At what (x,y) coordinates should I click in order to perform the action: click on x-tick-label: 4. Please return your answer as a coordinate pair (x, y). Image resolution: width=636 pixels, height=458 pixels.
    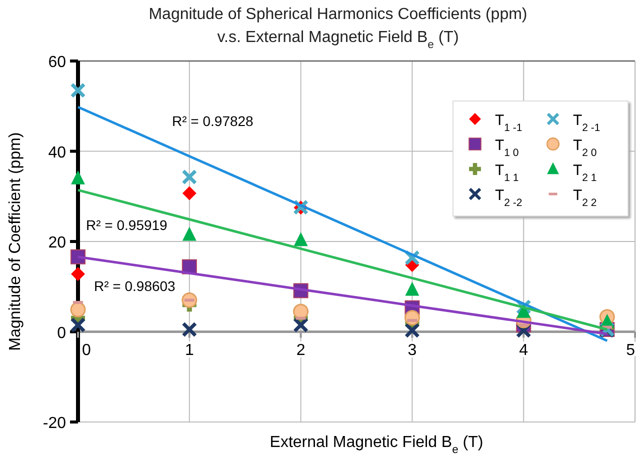
    Looking at the image, I should click on (523, 350).